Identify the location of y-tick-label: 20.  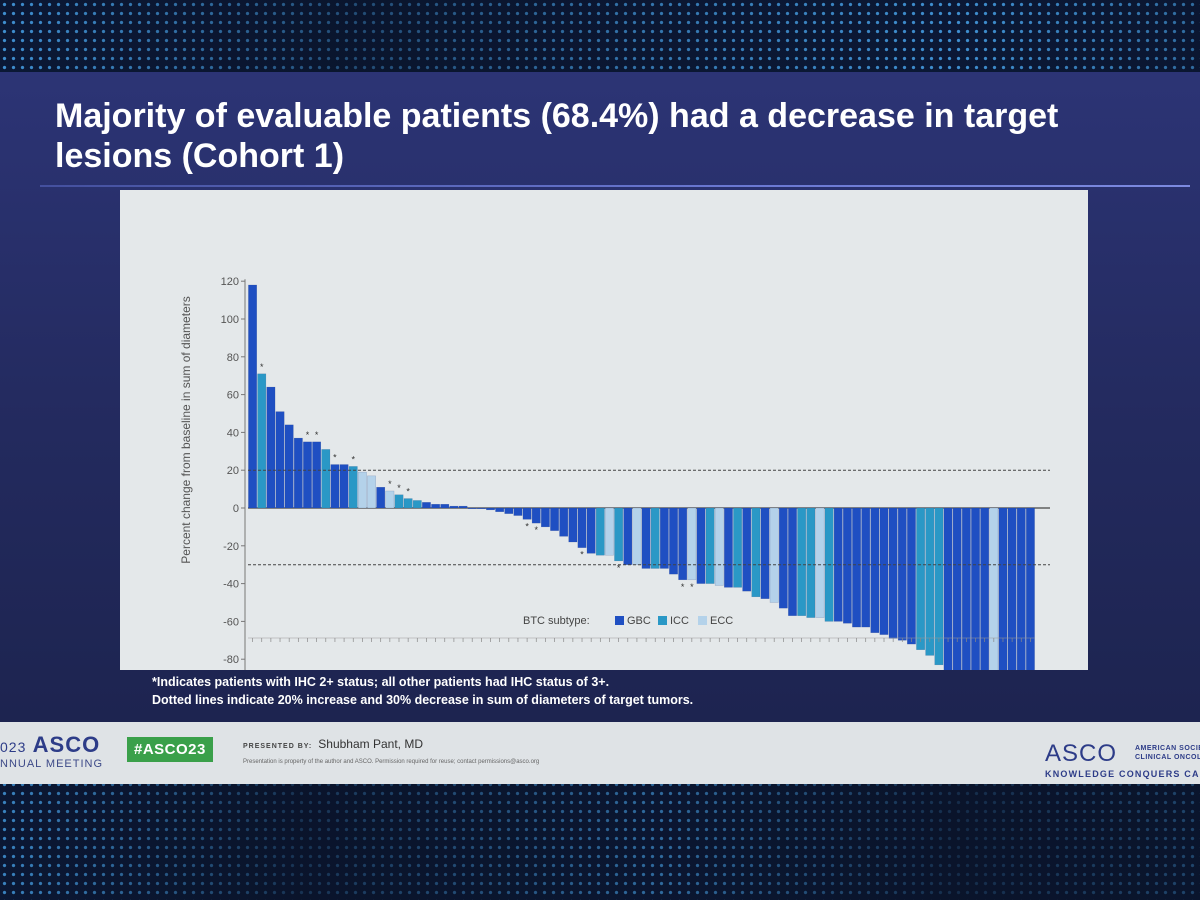
(233, 471).